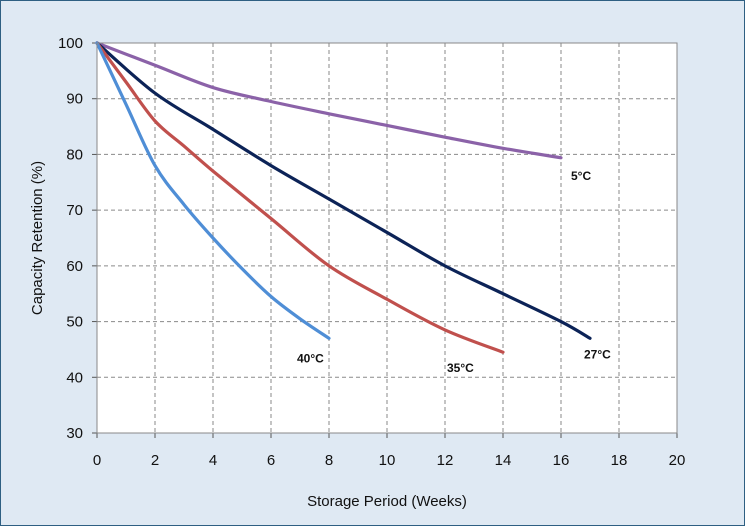 Image resolution: width=745 pixels, height=526 pixels. I want to click on series-label-0: 5°C, so click(581, 176).